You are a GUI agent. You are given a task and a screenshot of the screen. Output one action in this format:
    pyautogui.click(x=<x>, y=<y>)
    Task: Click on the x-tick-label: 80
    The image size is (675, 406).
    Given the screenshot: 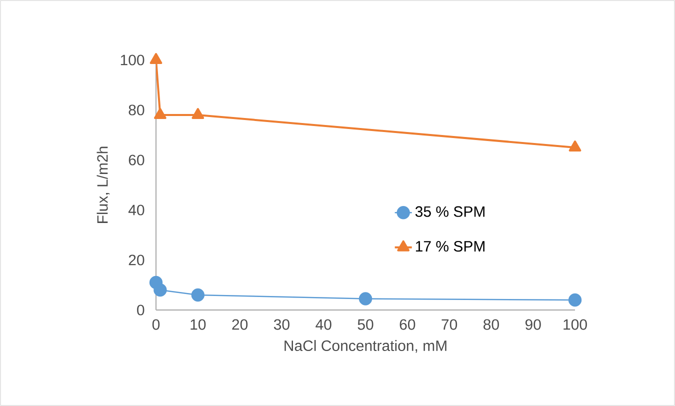 What is the action you would take?
    pyautogui.click(x=491, y=324)
    